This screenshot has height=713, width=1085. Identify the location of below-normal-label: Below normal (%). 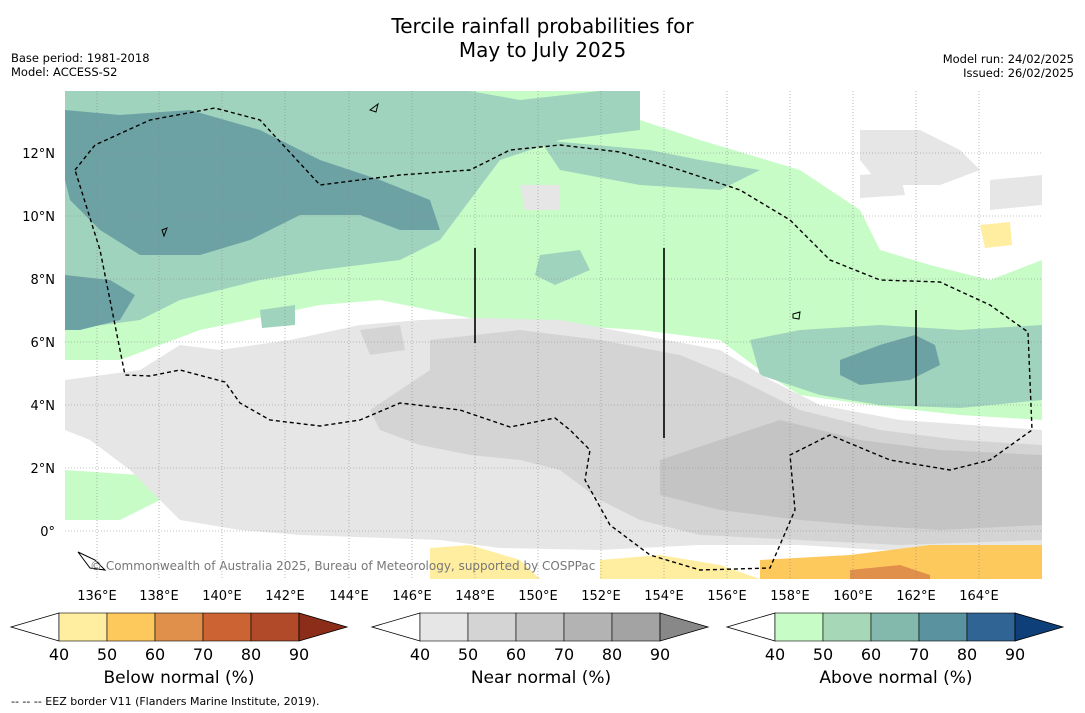
(179, 678).